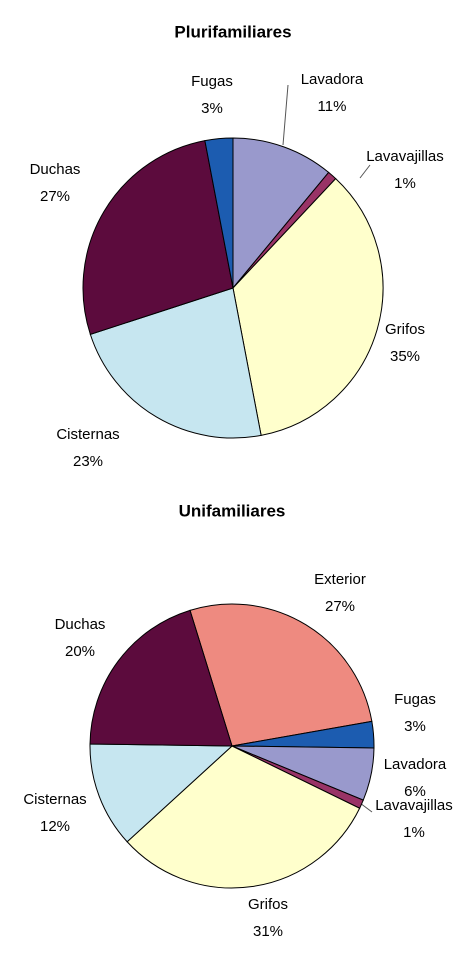 The image size is (460, 954). Describe the element at coordinates (232, 510) in the screenshot. I see `chart-title: Unifamiliares` at that location.